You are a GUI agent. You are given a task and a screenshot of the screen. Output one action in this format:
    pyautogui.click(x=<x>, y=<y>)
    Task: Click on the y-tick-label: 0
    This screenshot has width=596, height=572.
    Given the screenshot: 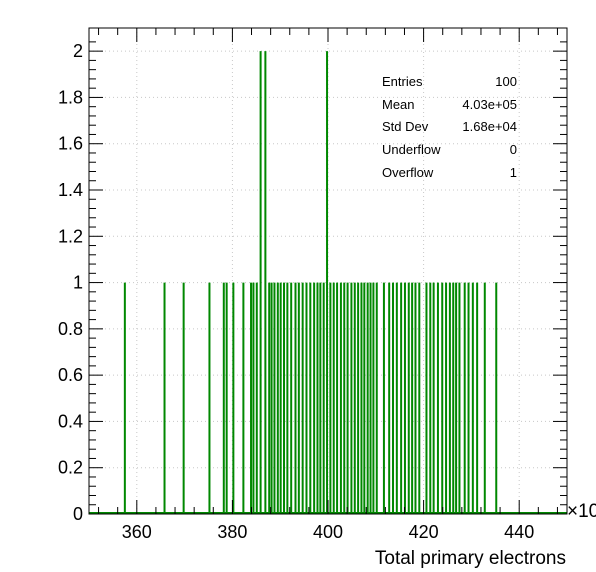 What is the action you would take?
    pyautogui.click(x=78, y=514)
    